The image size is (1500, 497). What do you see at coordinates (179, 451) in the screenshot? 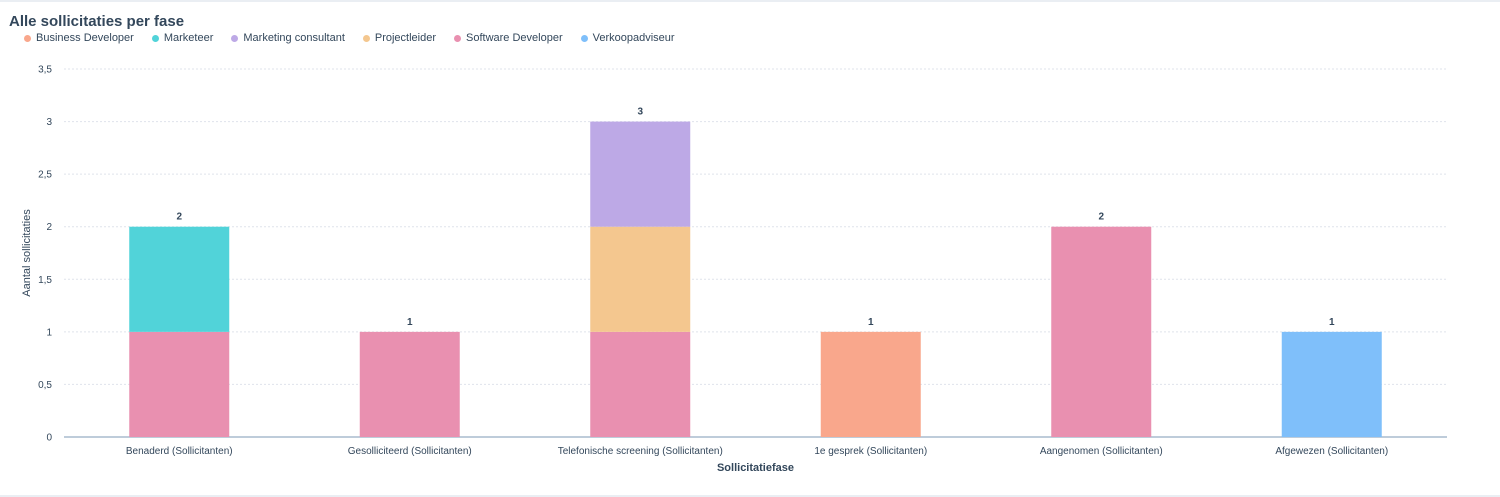
I see `x-tick-label: Benaderd (Sollicitanten)` at bounding box center [179, 451].